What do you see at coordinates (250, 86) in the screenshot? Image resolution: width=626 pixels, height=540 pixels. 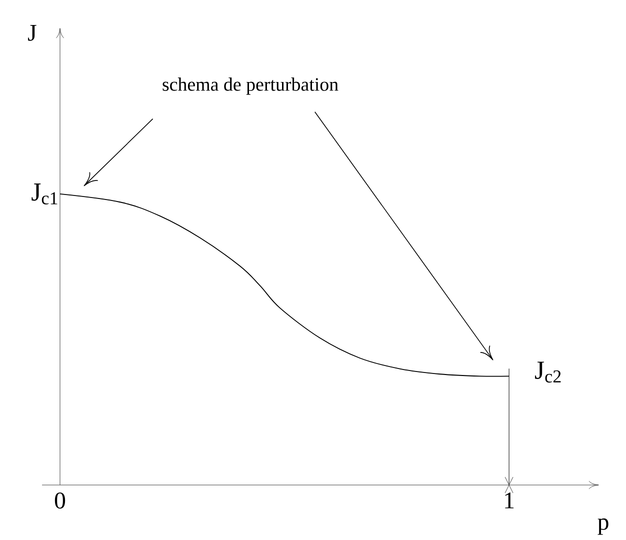 I see `text: schema de perturbation` at bounding box center [250, 86].